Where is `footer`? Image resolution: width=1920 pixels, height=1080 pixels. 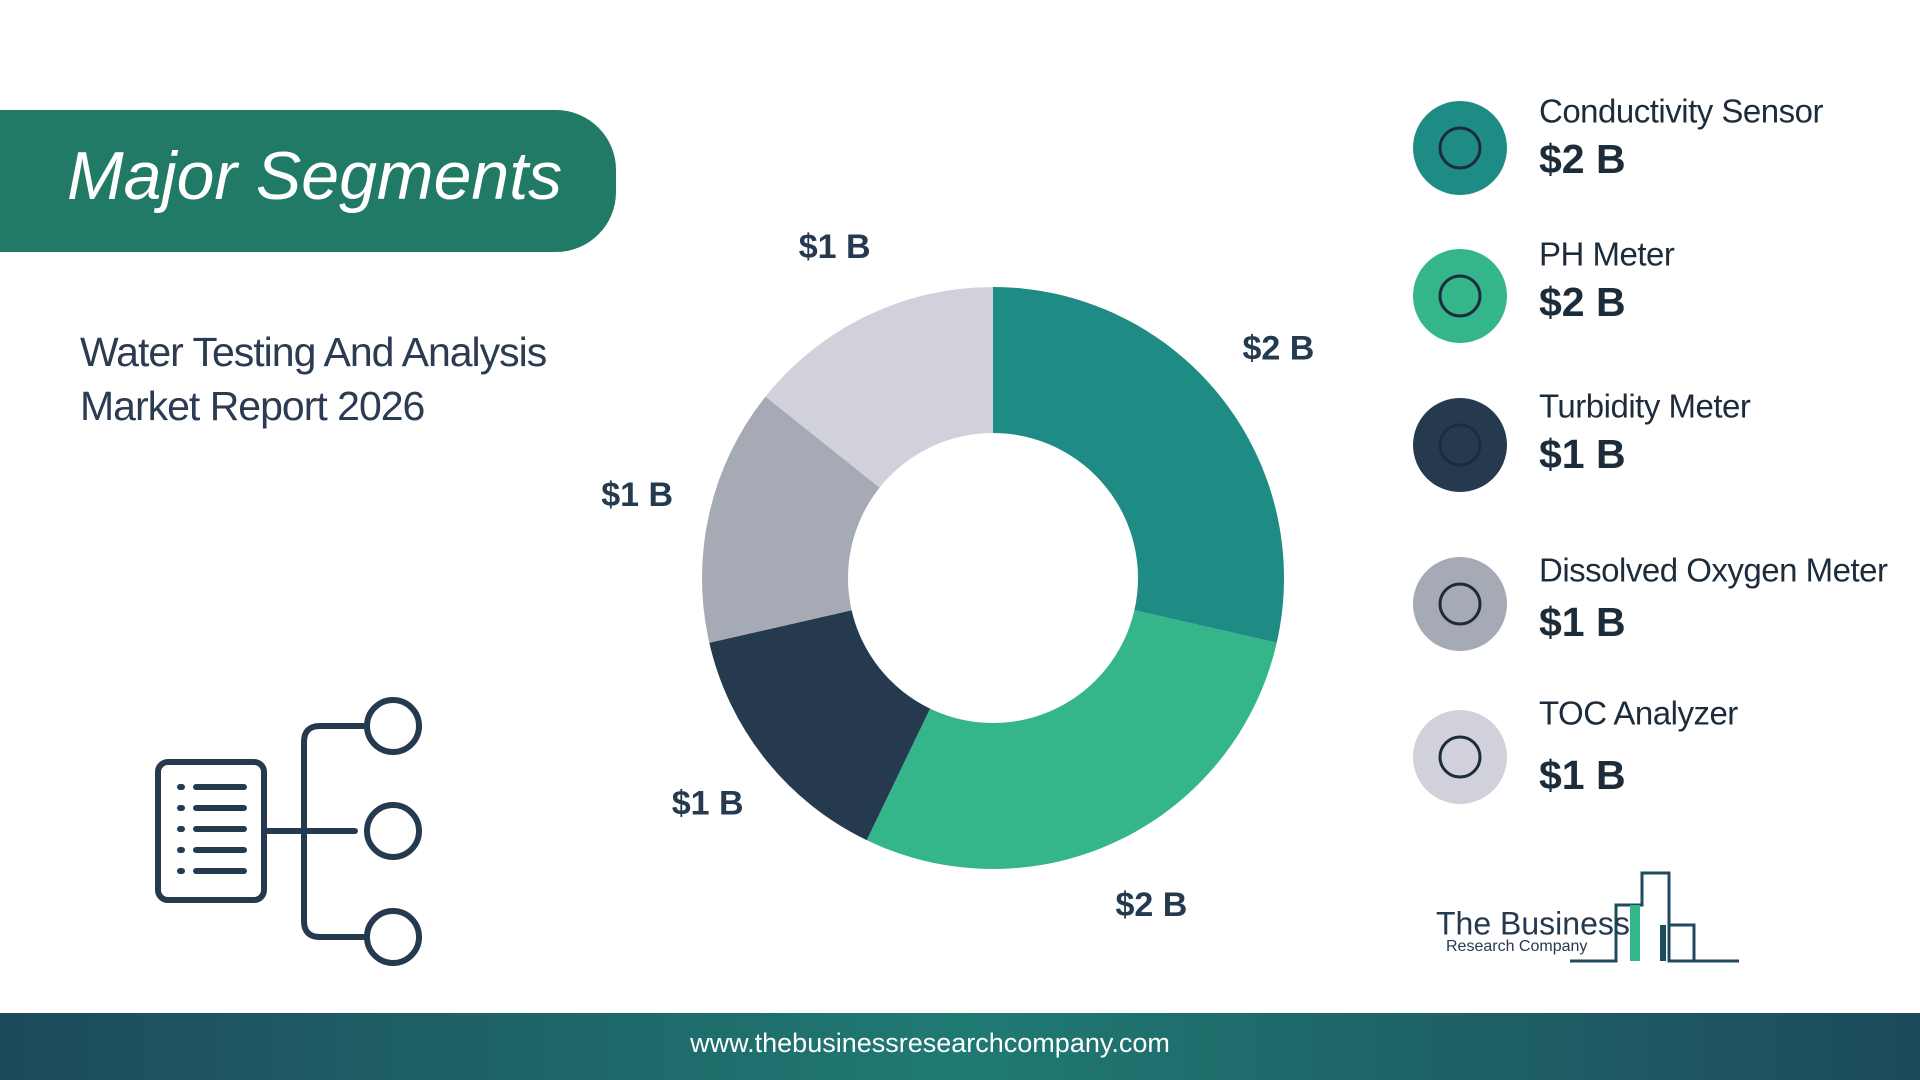
footer is located at coordinates (960, 1046).